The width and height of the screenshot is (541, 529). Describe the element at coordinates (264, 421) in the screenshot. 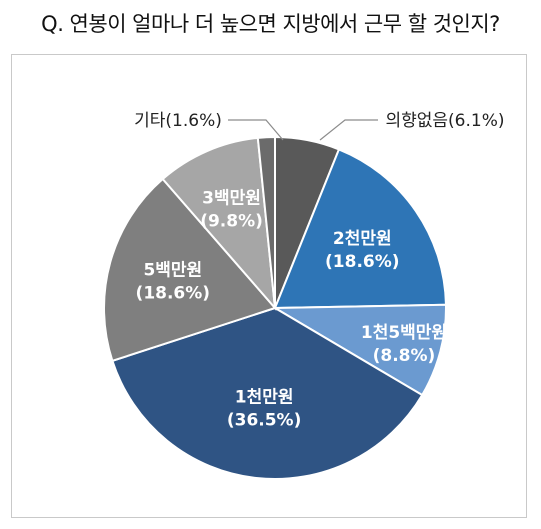

I see `slice-value-3: (36.5%)` at that location.